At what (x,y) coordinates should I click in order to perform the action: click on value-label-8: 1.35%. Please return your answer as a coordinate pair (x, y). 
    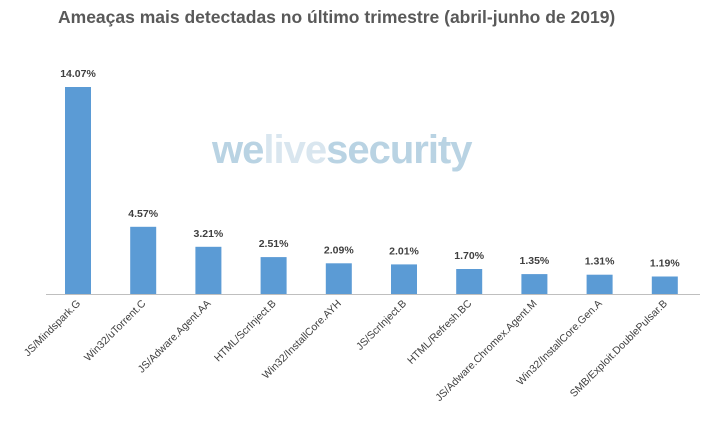
    Looking at the image, I should click on (535, 261).